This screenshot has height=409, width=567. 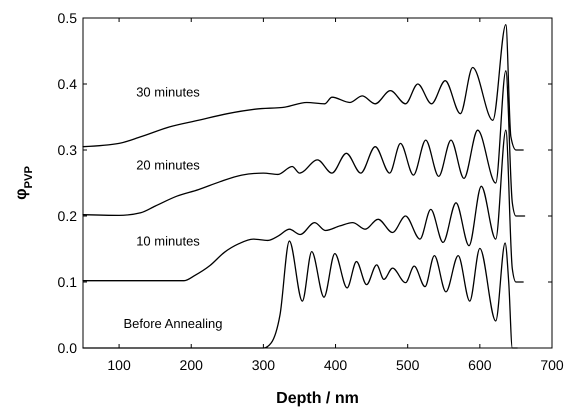 What do you see at coordinates (168, 92) in the screenshot?
I see `series-label: 30 minutes` at bounding box center [168, 92].